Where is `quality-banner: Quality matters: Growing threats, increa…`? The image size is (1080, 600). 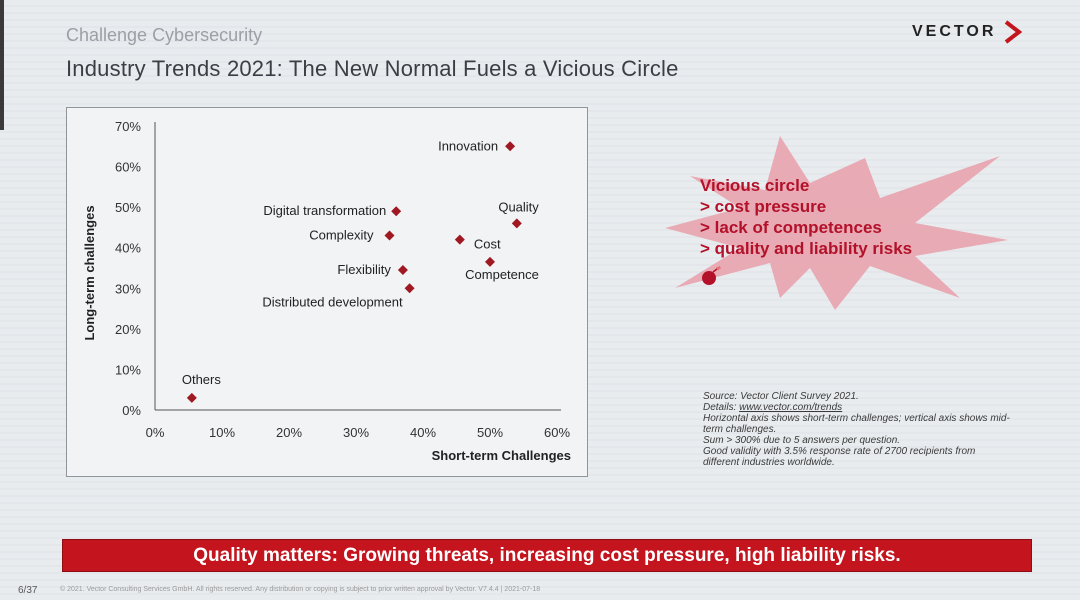 quality-banner: Quality matters: Growing threats, increa… is located at coordinates (547, 555).